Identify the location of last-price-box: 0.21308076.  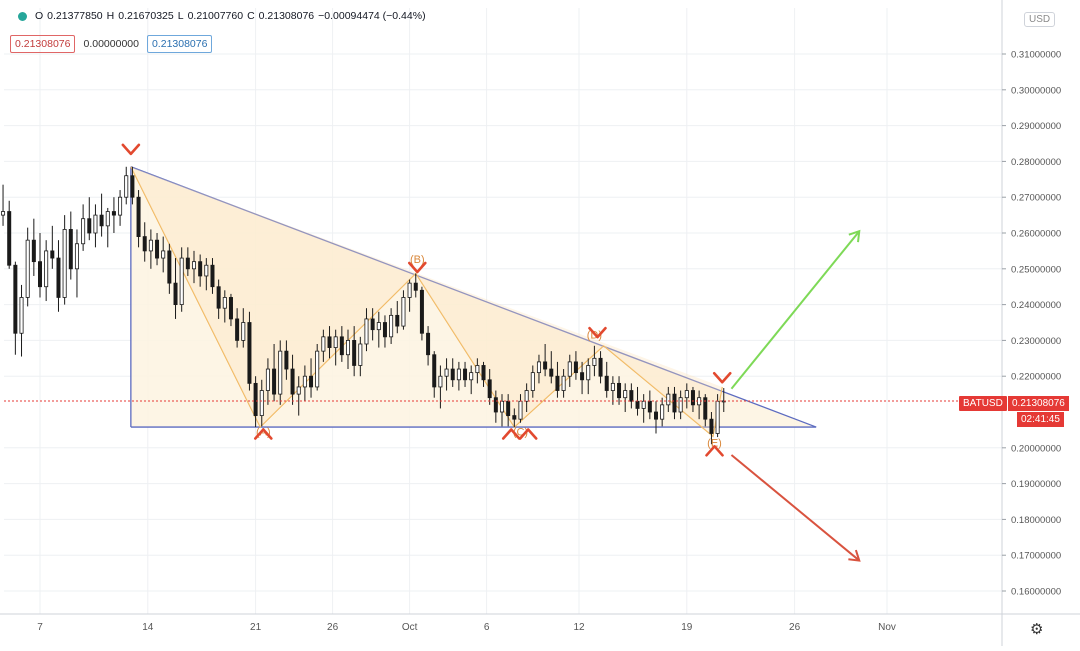
(43, 44).